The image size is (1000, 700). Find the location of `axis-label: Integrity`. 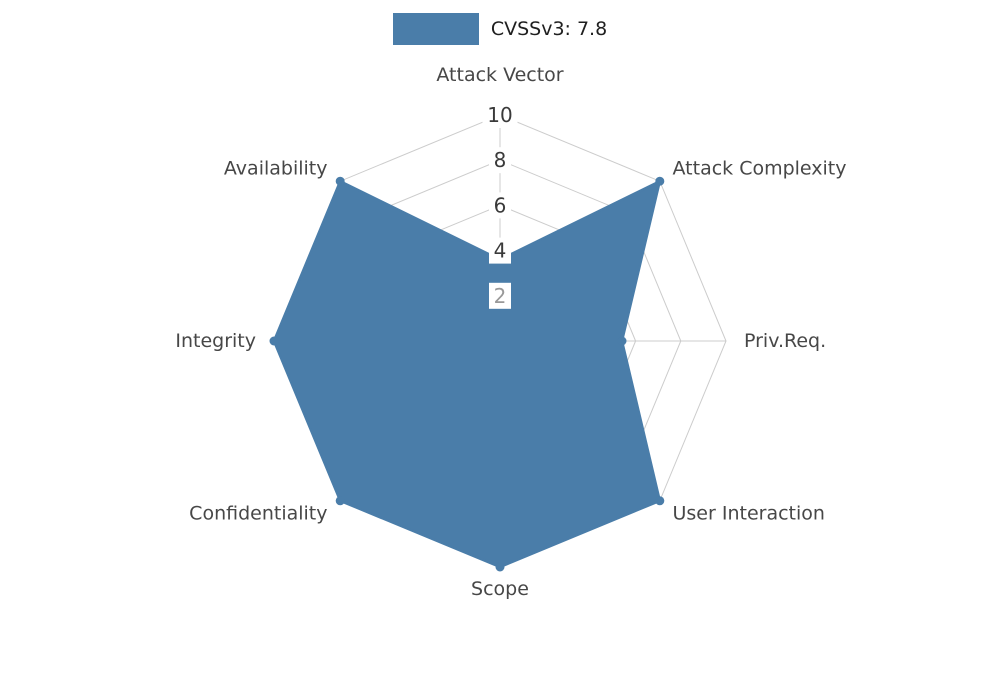

axis-label: Integrity is located at coordinates (215, 341).